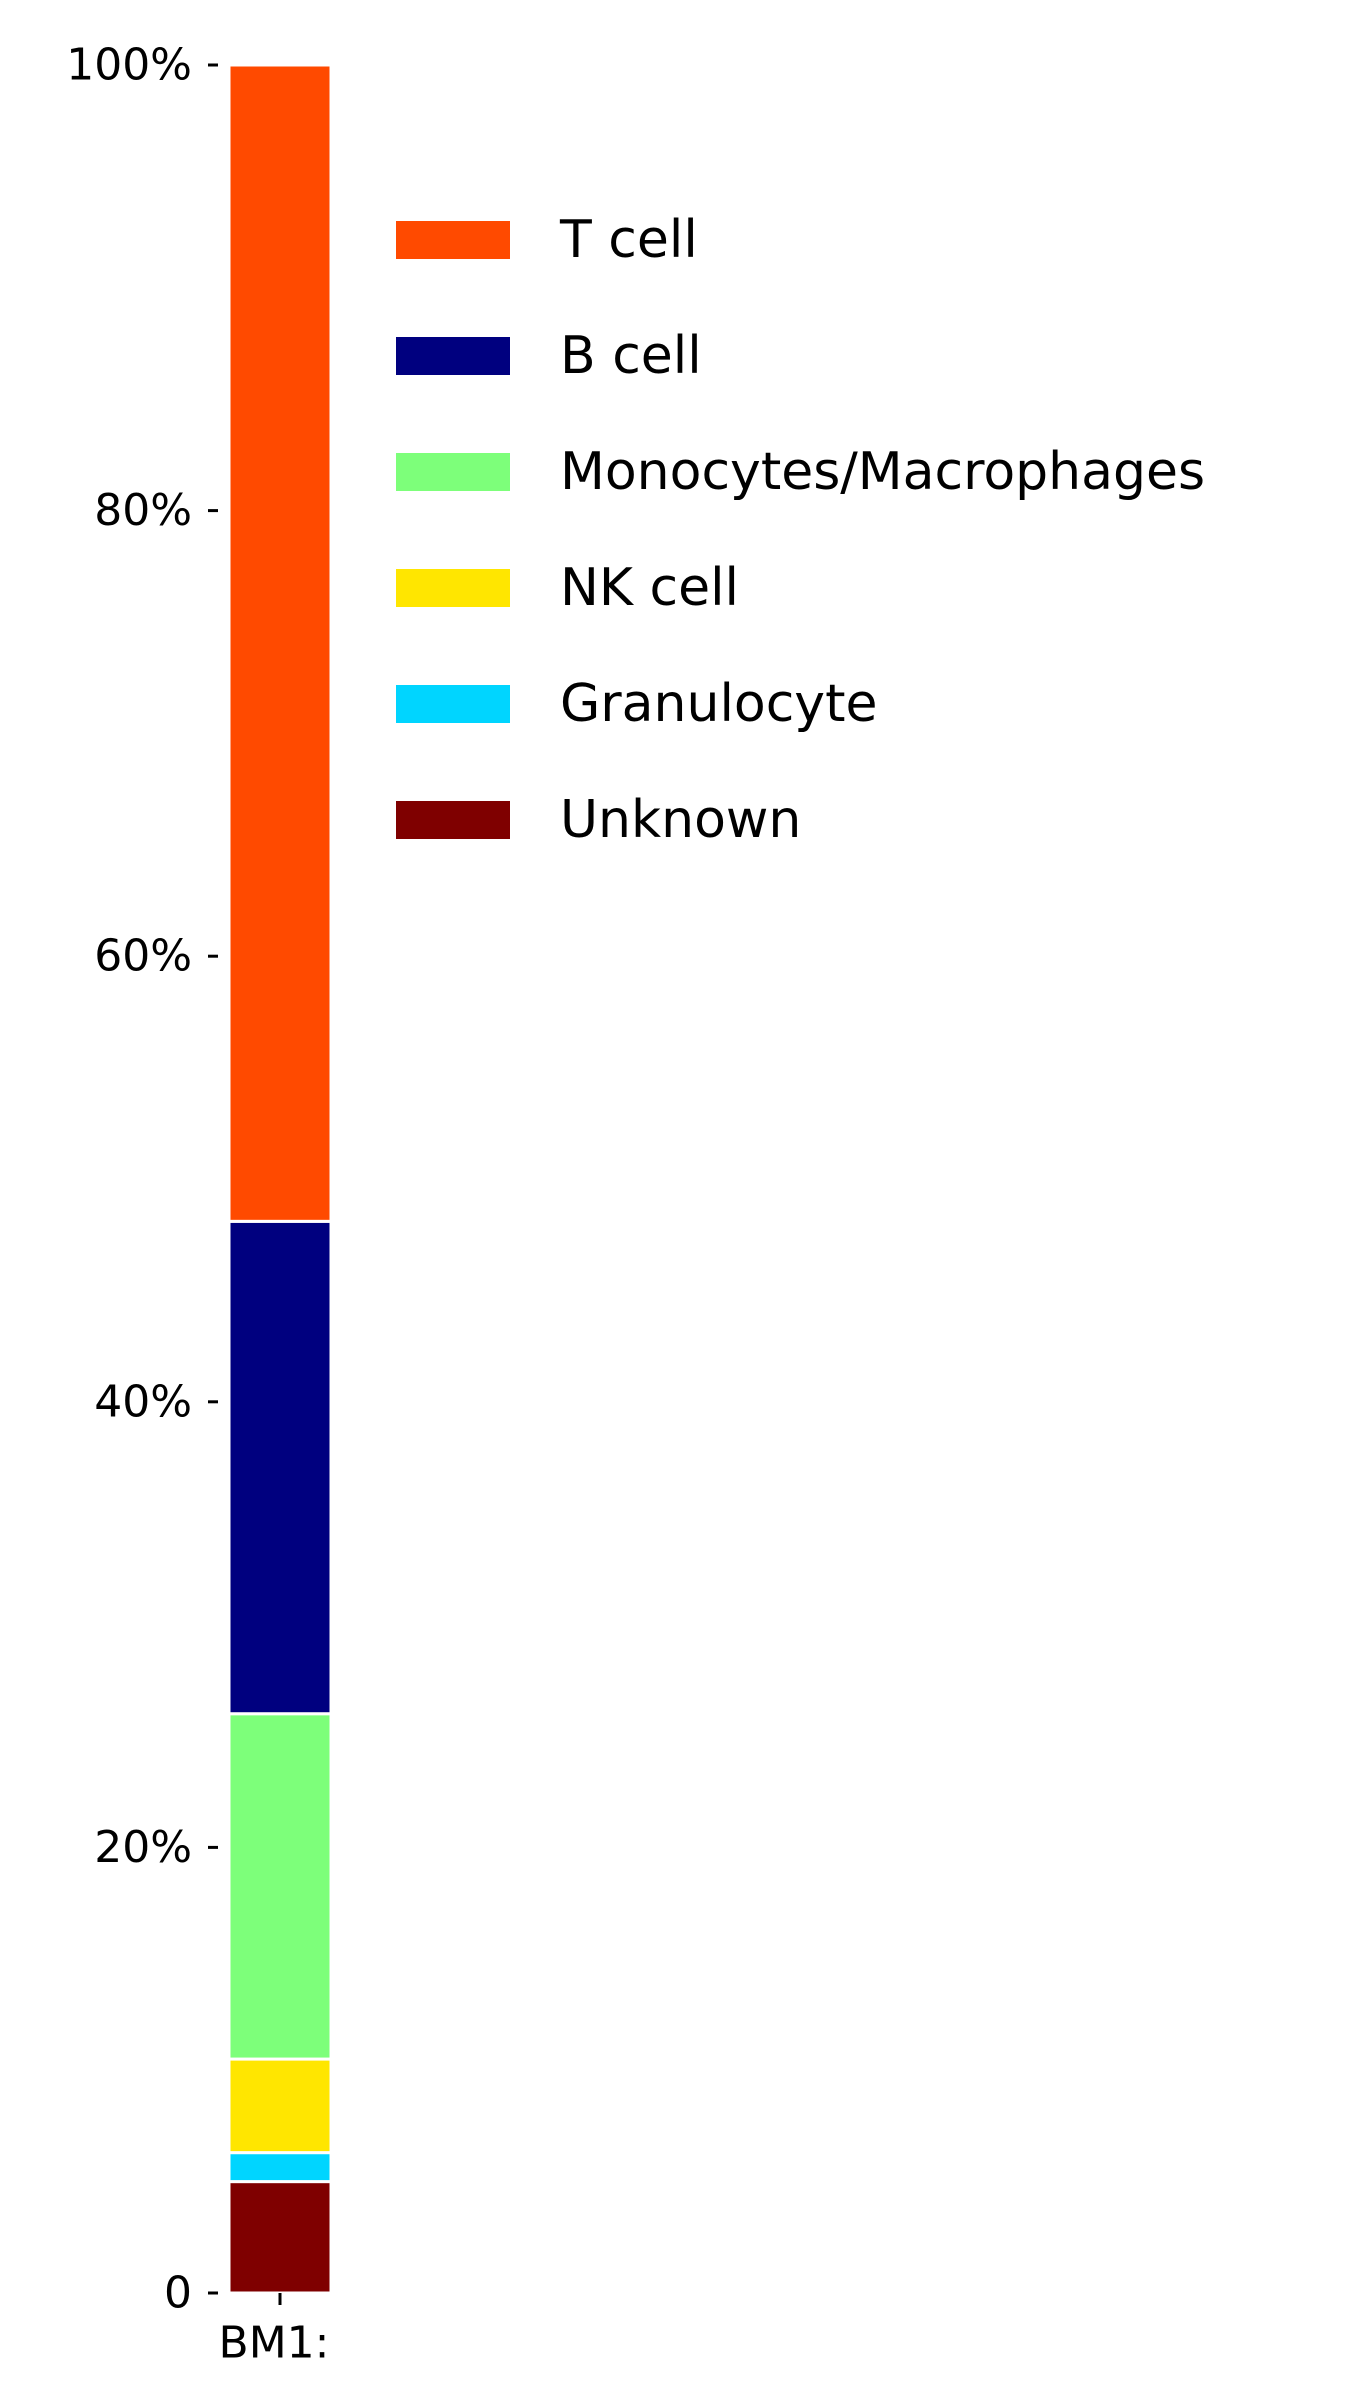 Image resolution: width=1350 pixels, height=2400 pixels. Describe the element at coordinates (882, 472) in the screenshot. I see `legend-label-monocytes-macrophages: Monocytes/Macrophages` at that location.